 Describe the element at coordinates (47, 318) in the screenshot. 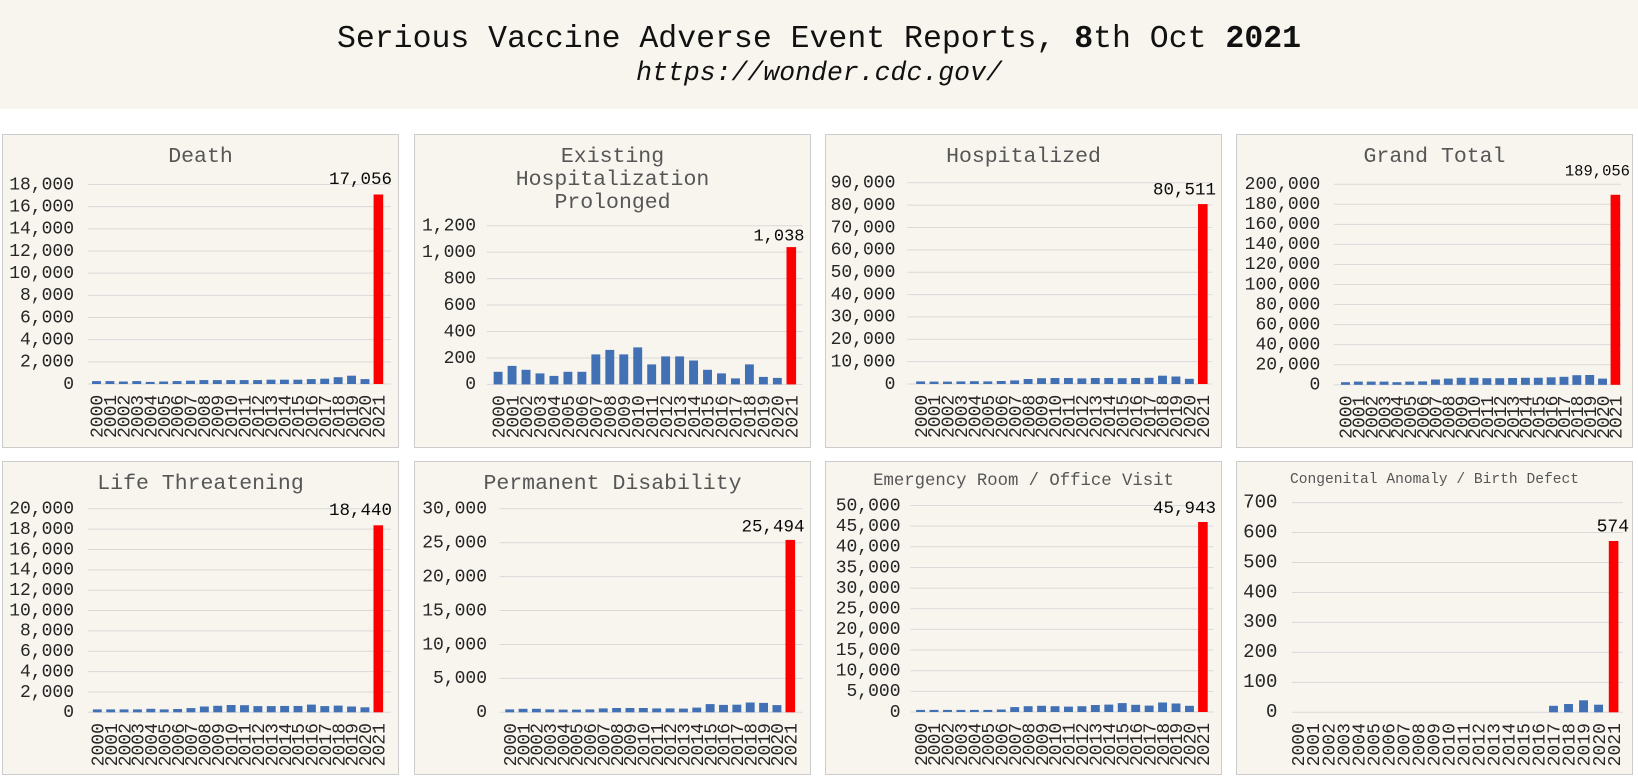

I see `svg-text: 6,000` at that location.